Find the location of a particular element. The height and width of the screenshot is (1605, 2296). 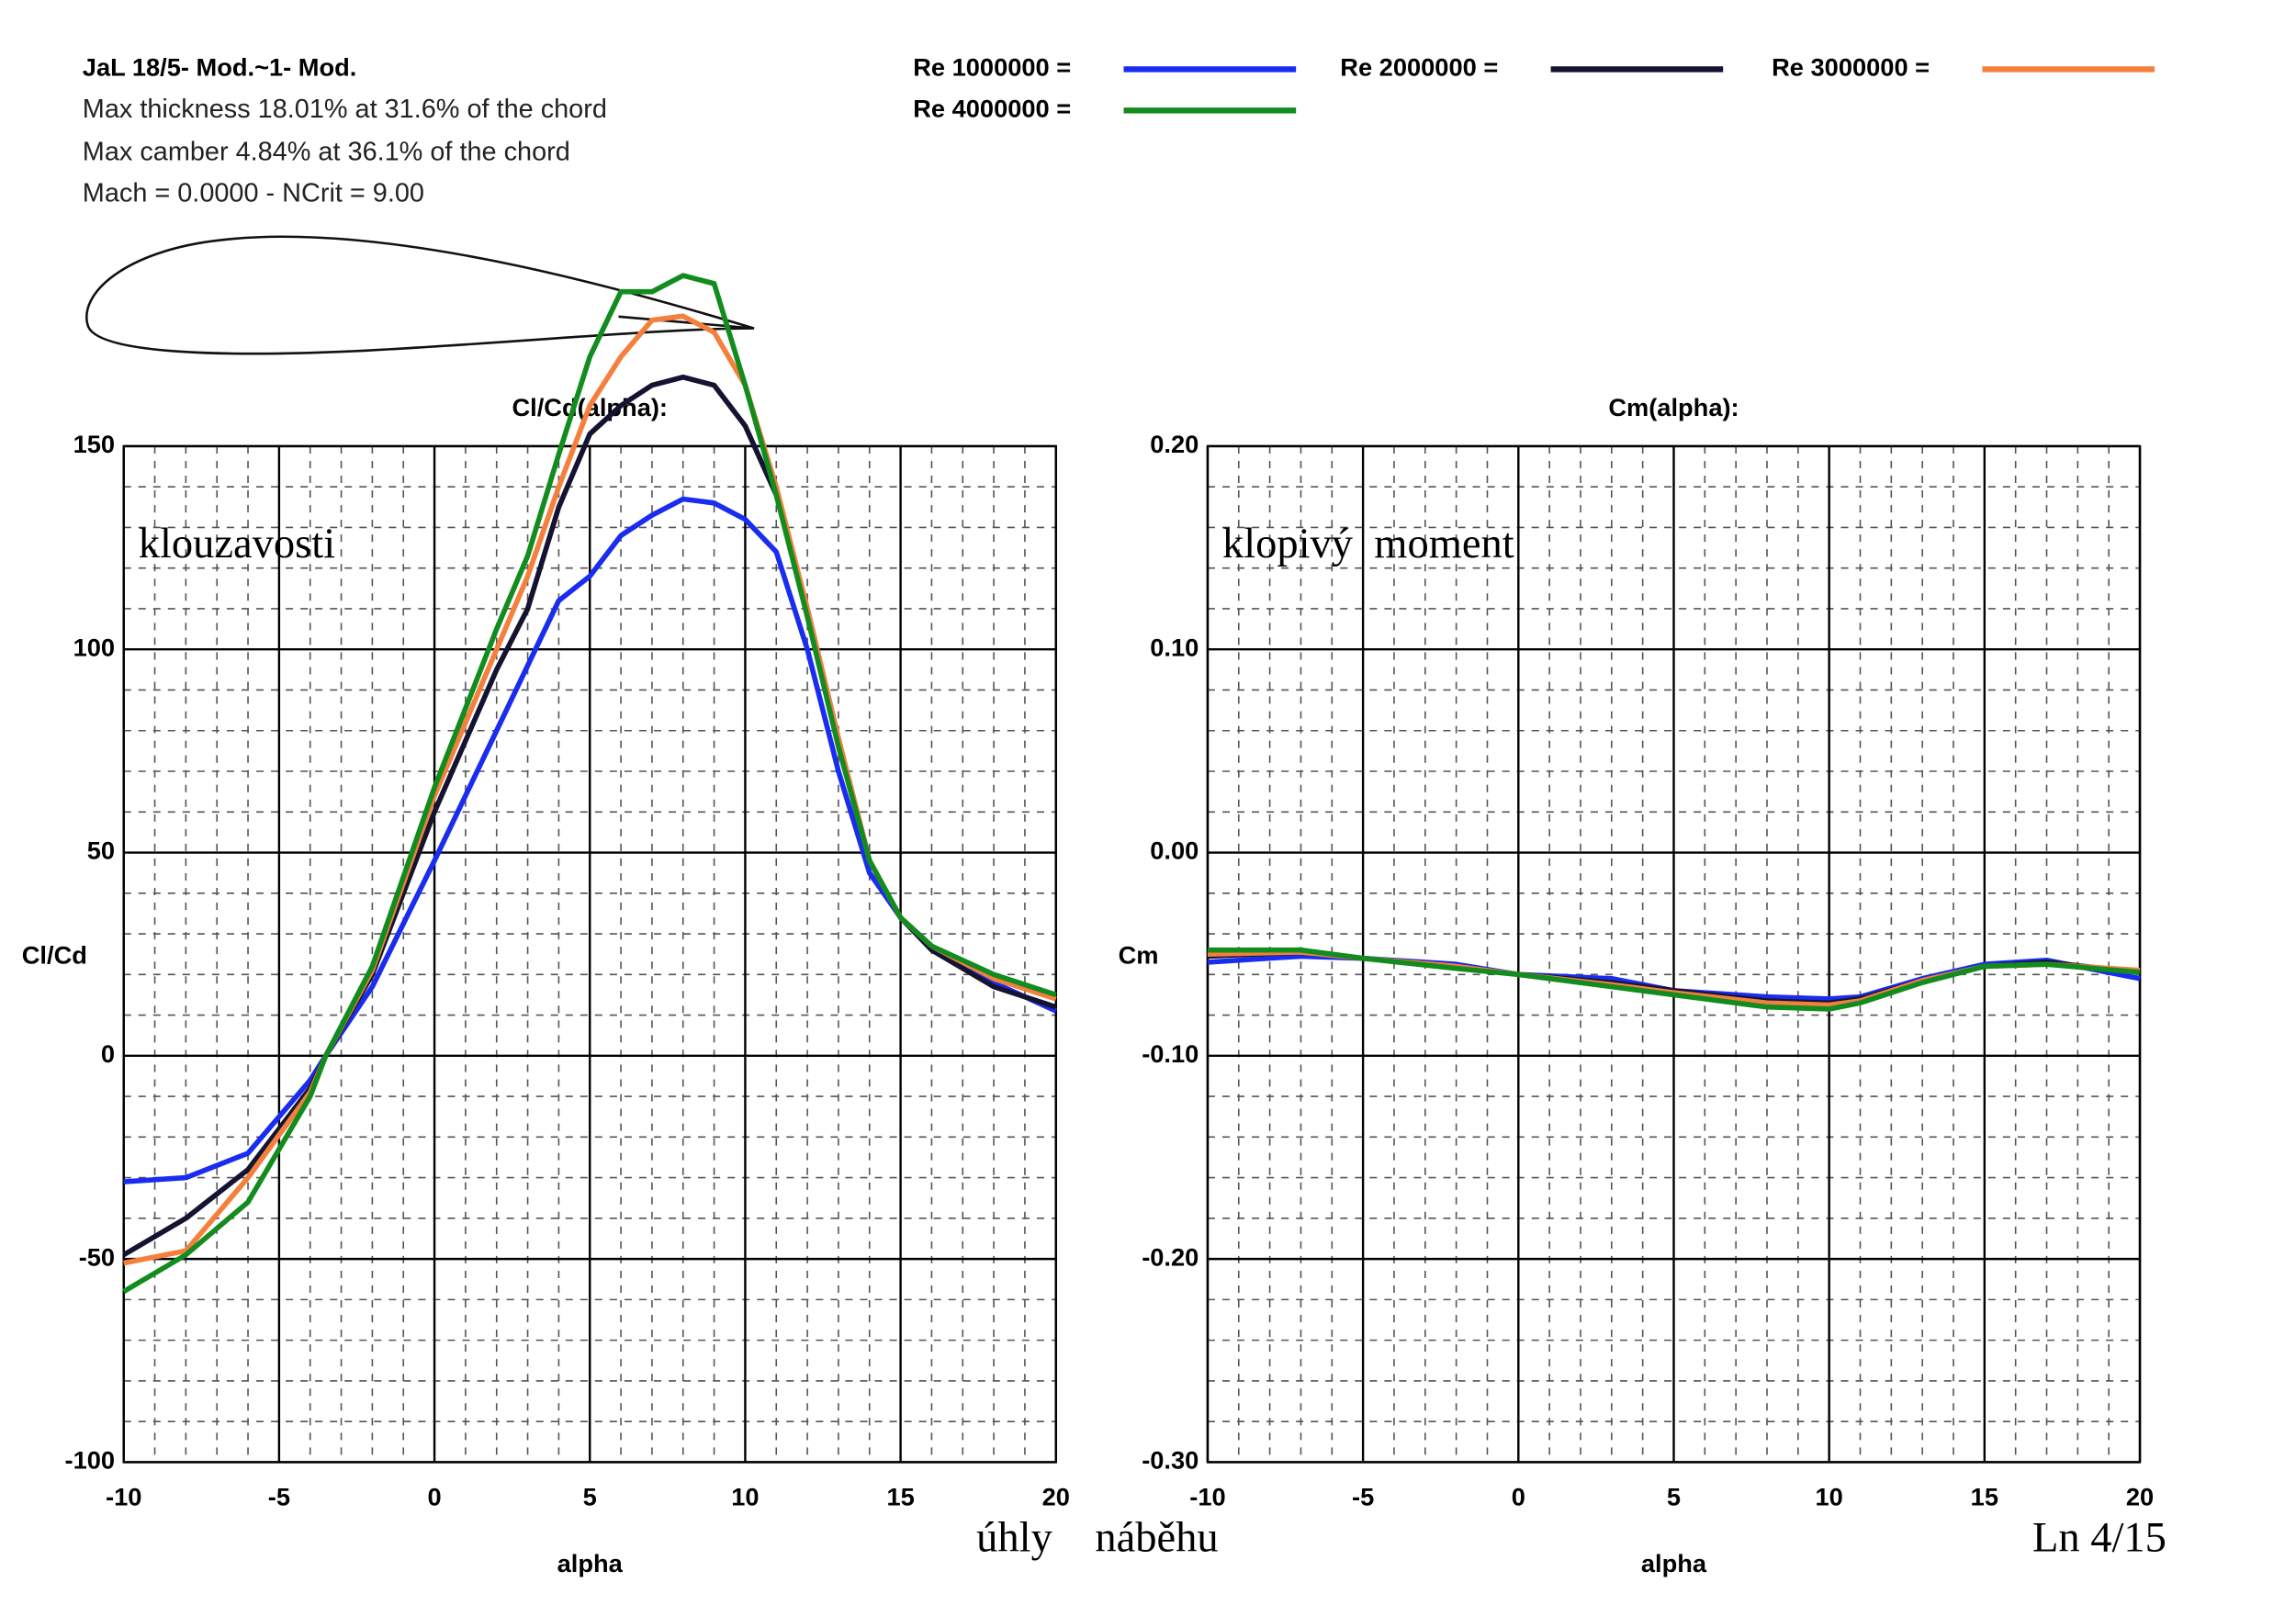

legend-label: Re 2000000 = is located at coordinates (1419, 67).